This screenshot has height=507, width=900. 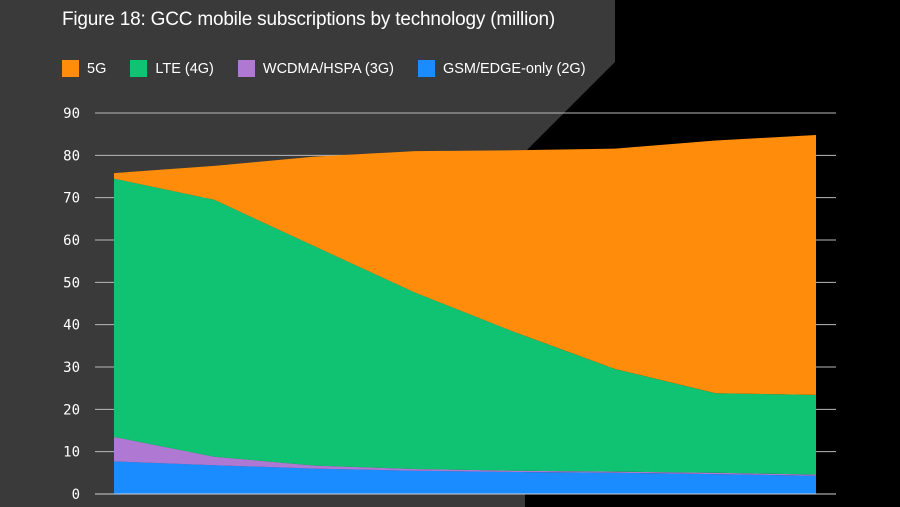 I want to click on y-tick-label: 0, so click(x=76, y=495).